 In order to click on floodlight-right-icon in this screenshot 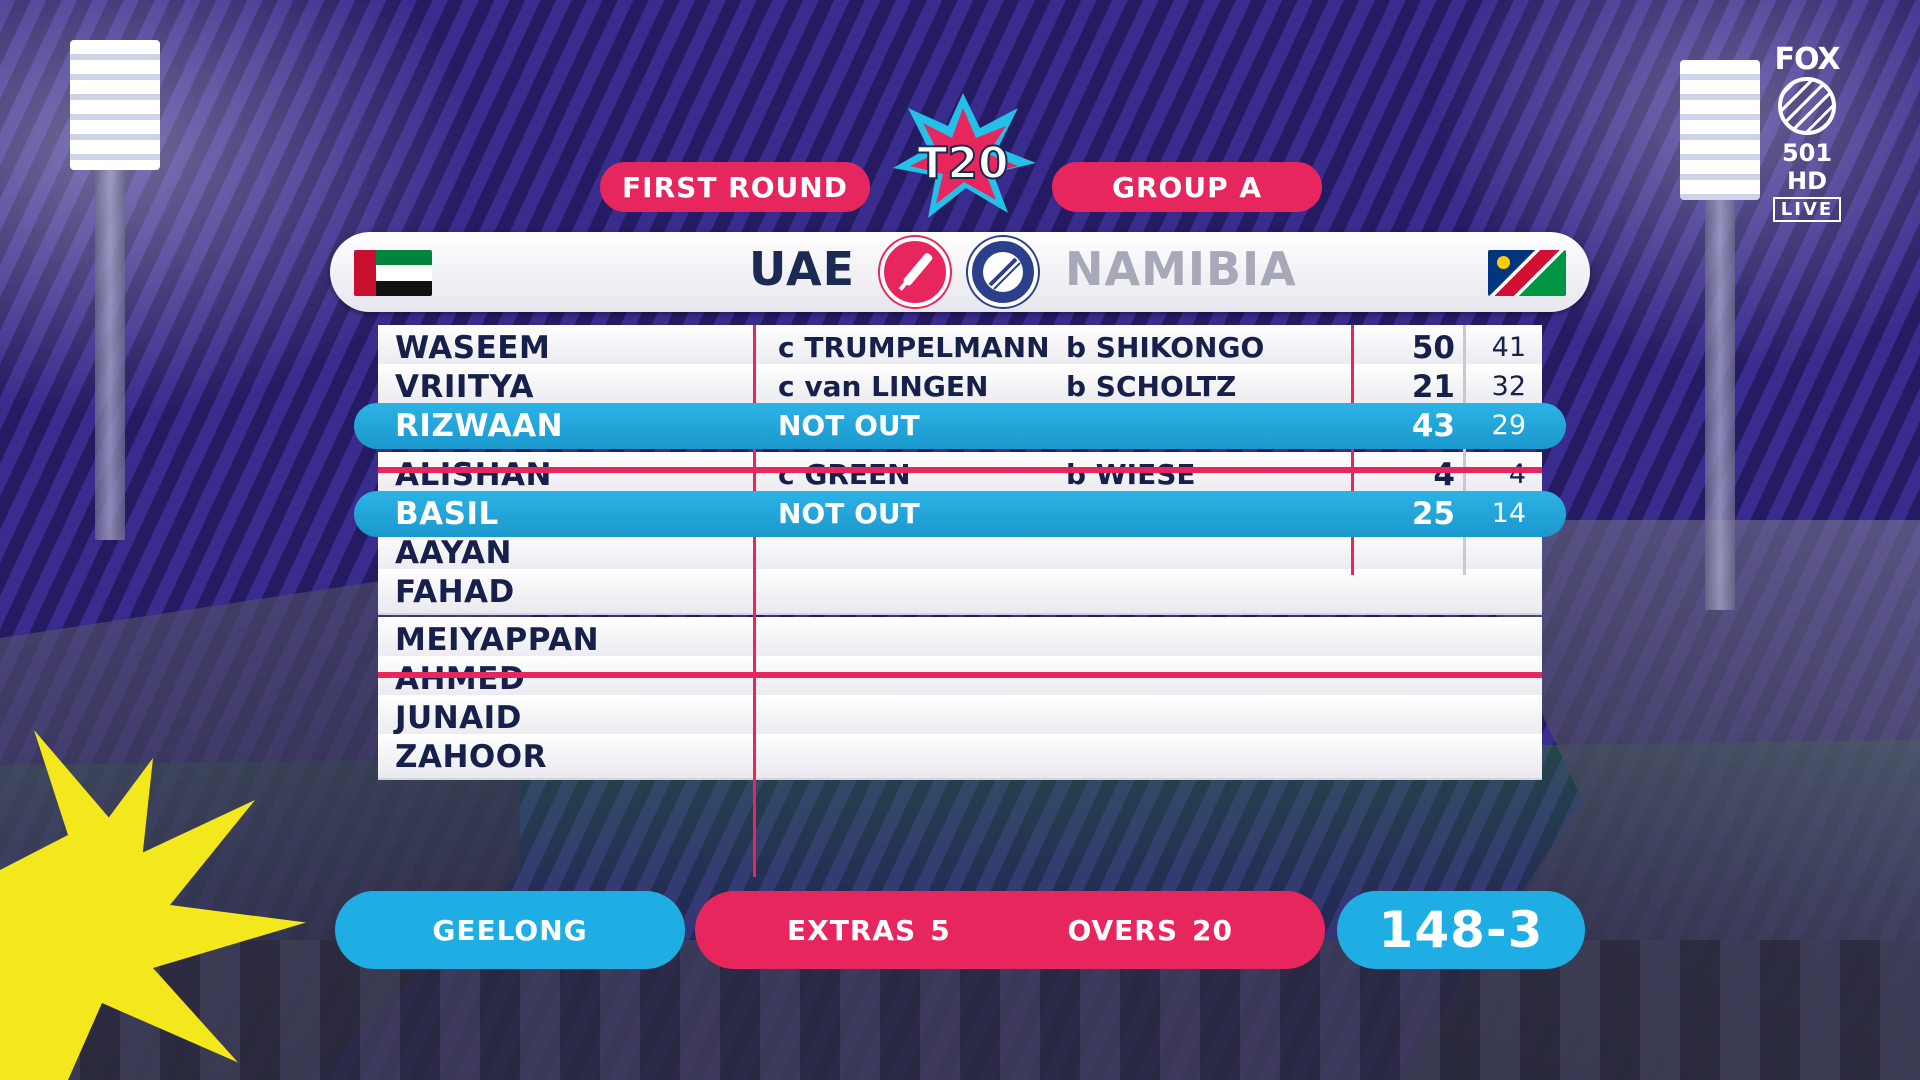, I will do `click(1720, 130)`.